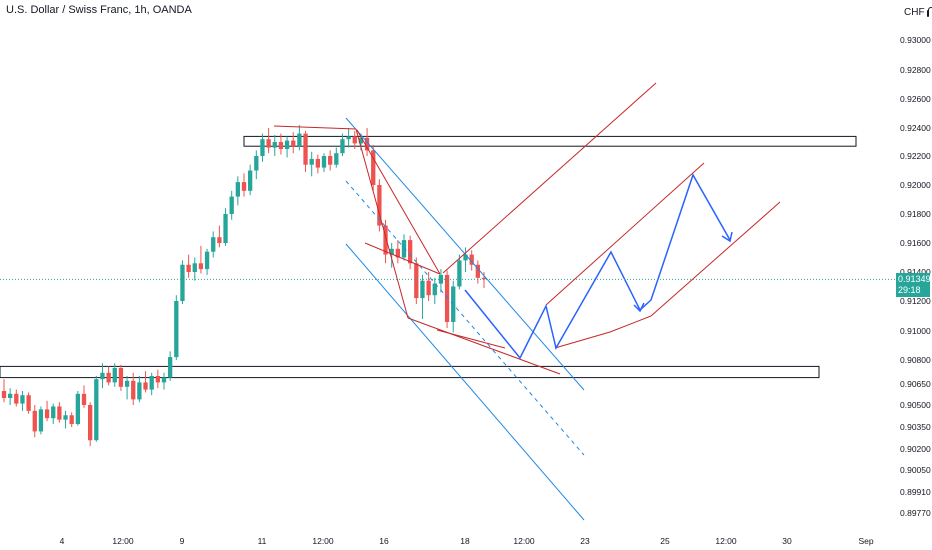  Describe the element at coordinates (465, 382) in the screenshot. I see `channel-lower-line` at that location.